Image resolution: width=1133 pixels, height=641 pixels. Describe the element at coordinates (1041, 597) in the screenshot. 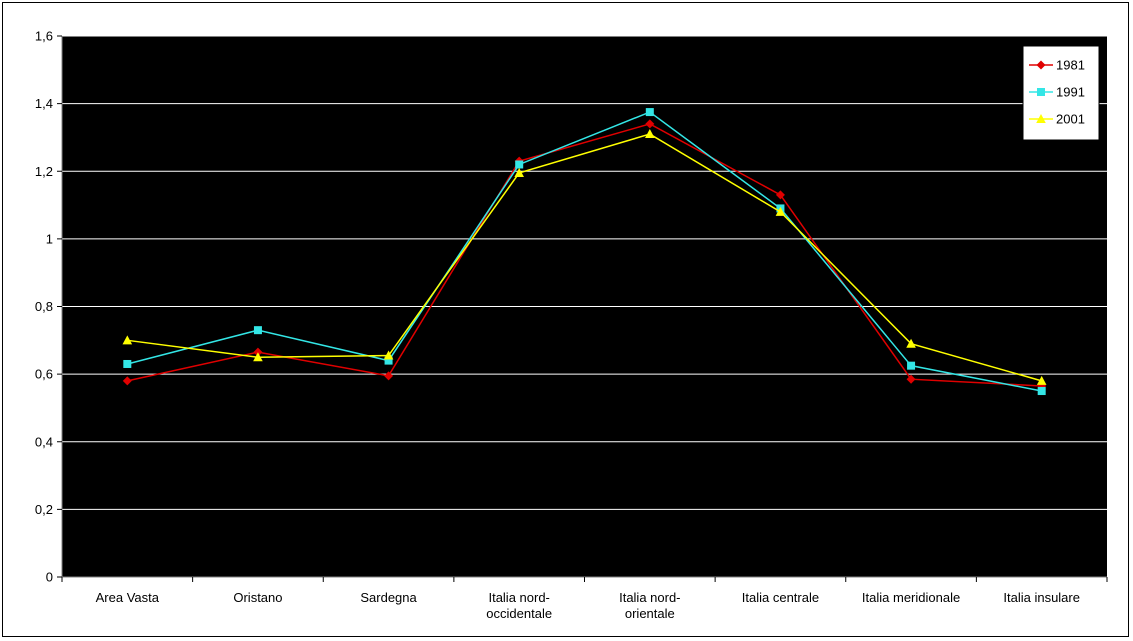

I see `x-tick-label: Italia insulare` at that location.